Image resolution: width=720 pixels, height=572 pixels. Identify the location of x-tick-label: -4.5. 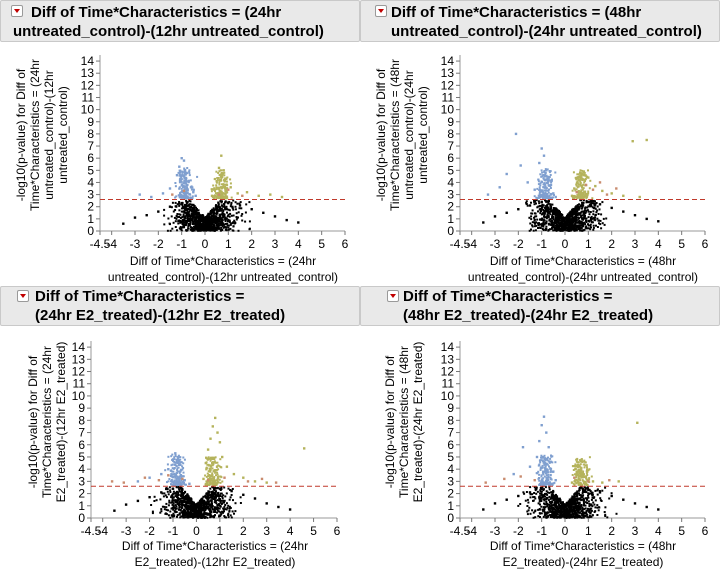
(91, 531).